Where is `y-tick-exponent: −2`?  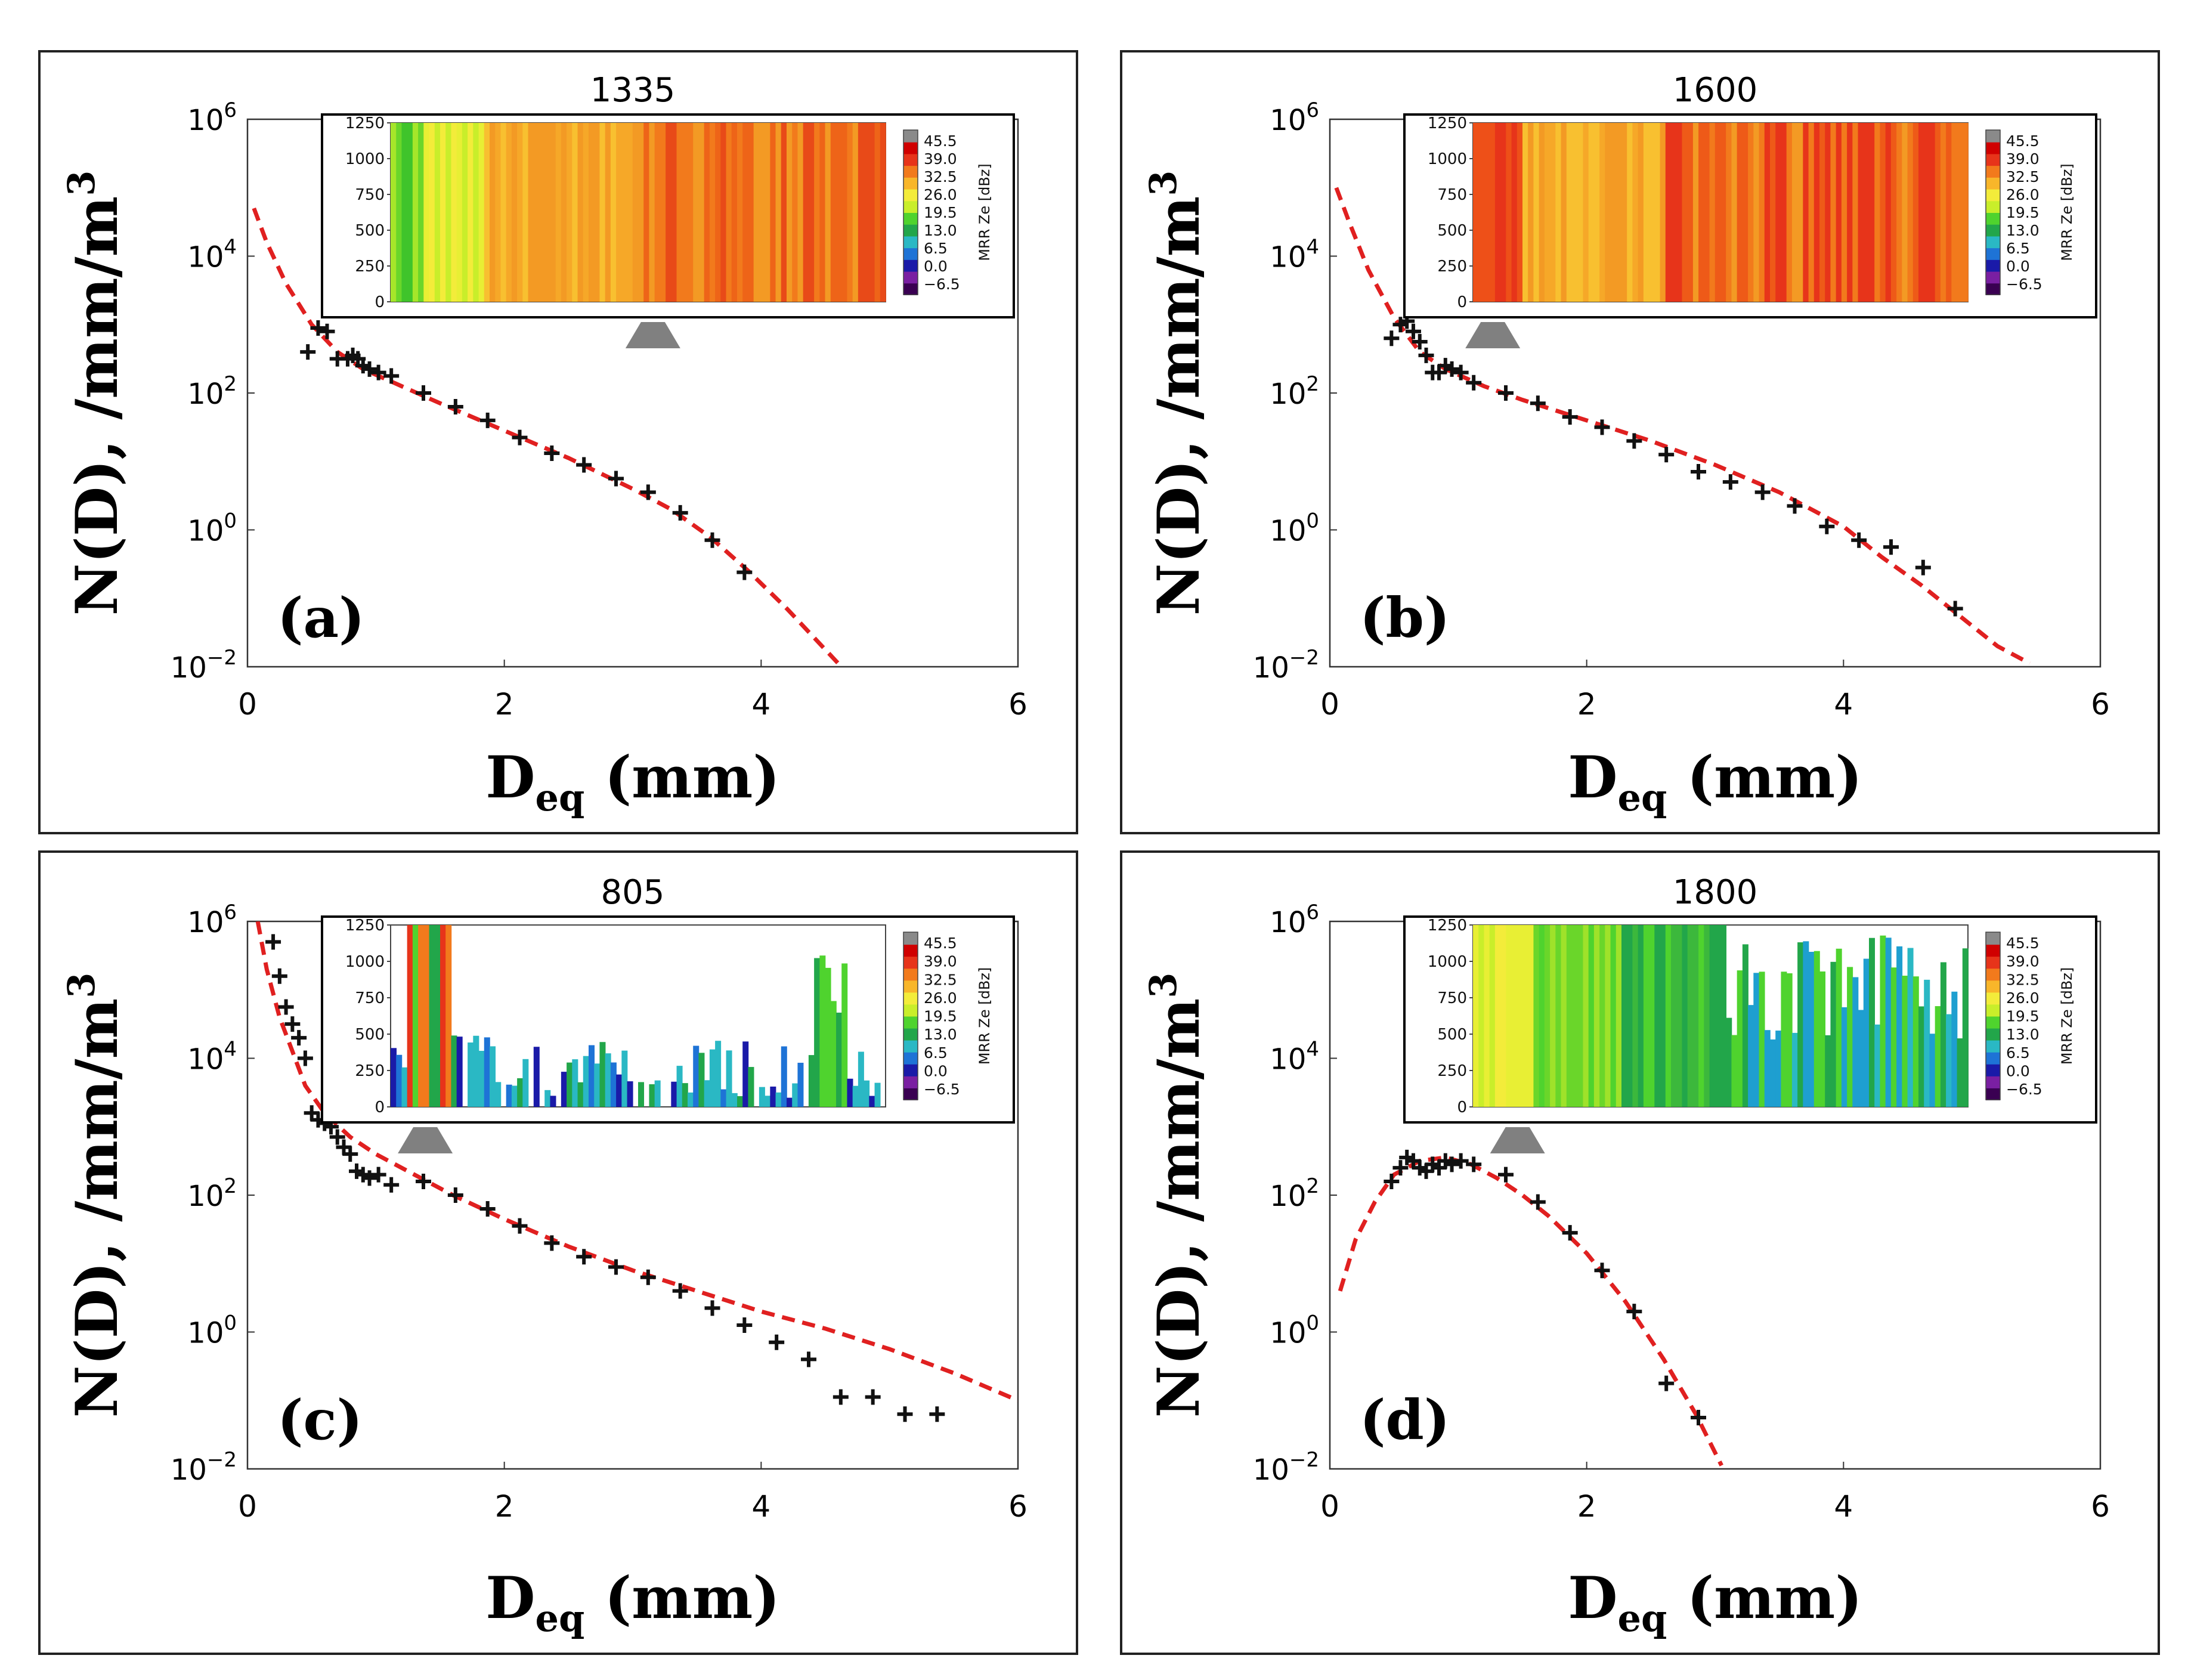 y-tick-exponent: −2 is located at coordinates (1304, 1460).